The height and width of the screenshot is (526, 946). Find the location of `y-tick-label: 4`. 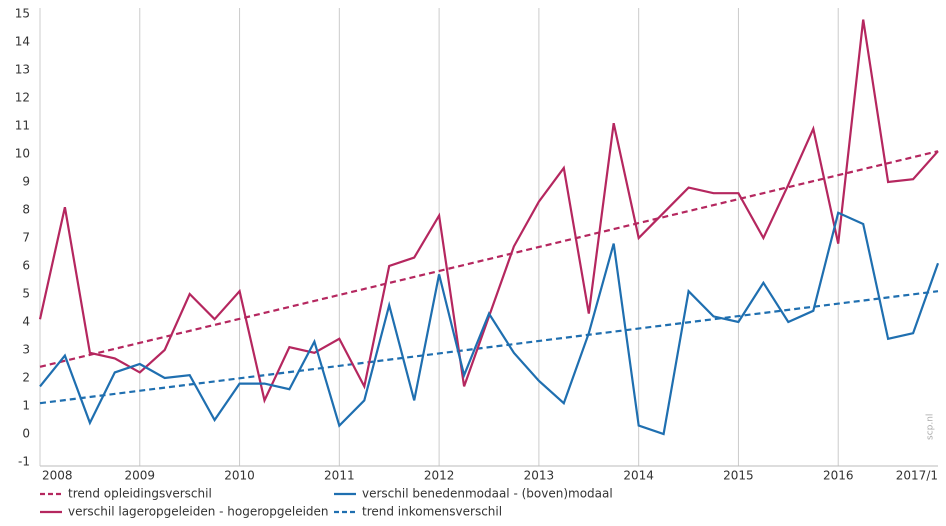

y-tick-label: 4 is located at coordinates (26, 322).